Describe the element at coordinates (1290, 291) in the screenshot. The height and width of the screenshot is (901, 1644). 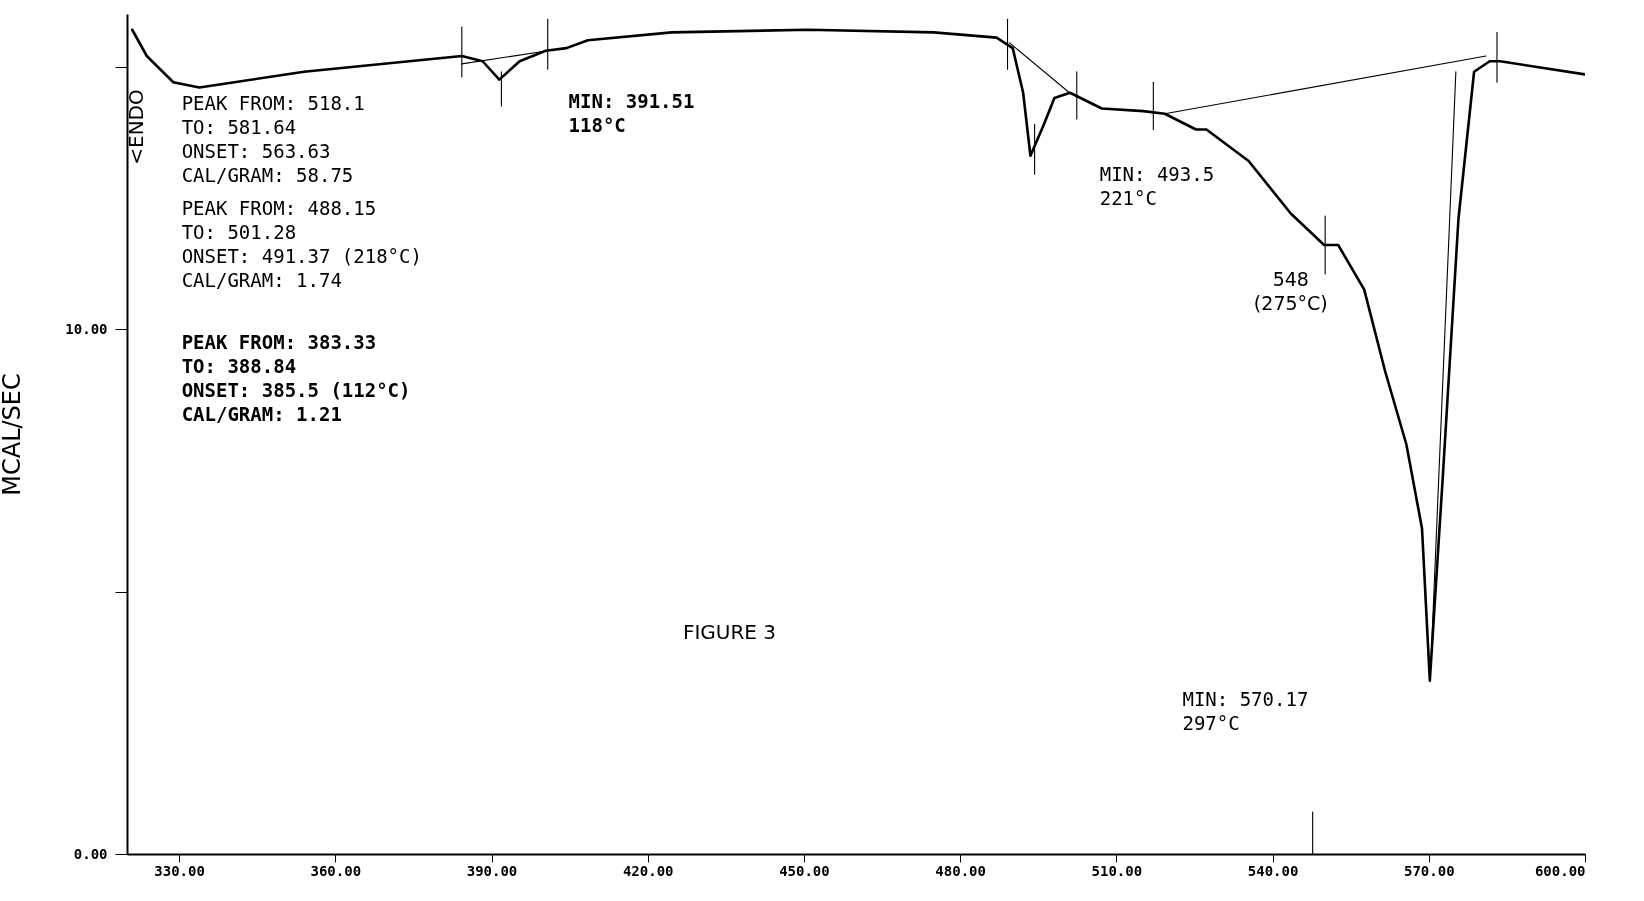
I see `annotation: 548 (275°C)` at that location.